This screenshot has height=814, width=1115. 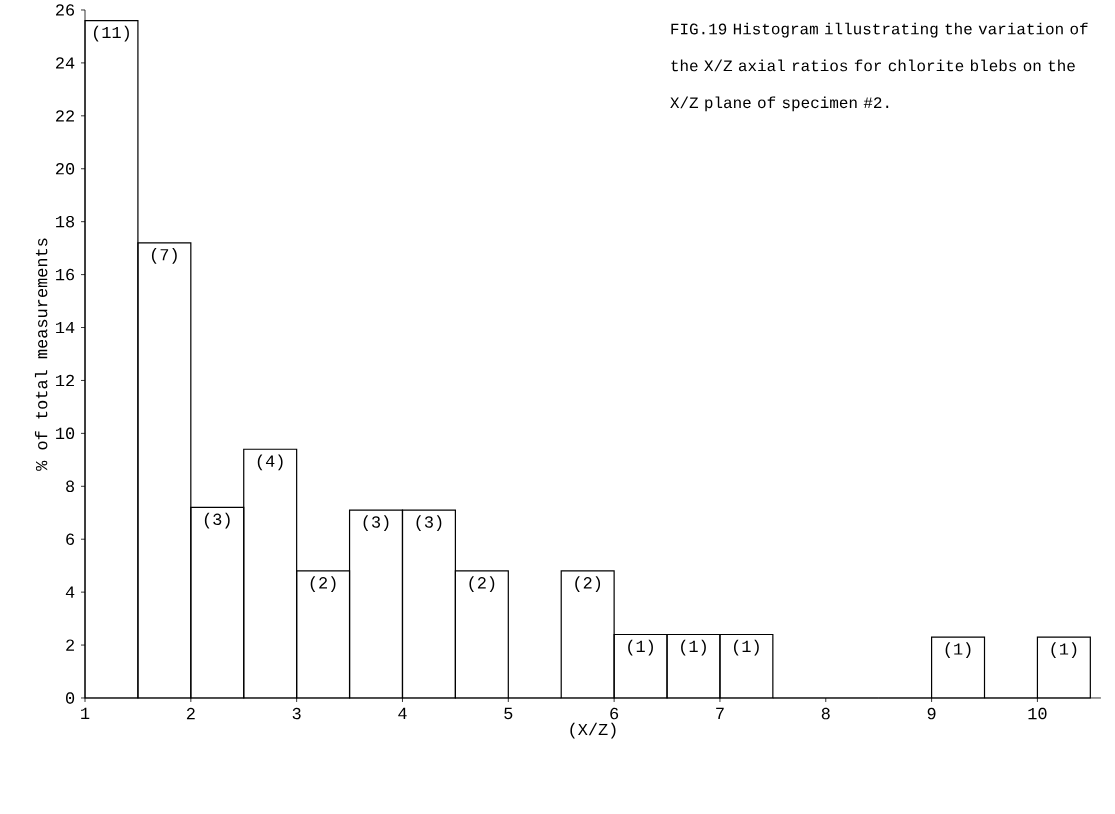 I want to click on x-axis-title: (X/Z), so click(x=593, y=730).